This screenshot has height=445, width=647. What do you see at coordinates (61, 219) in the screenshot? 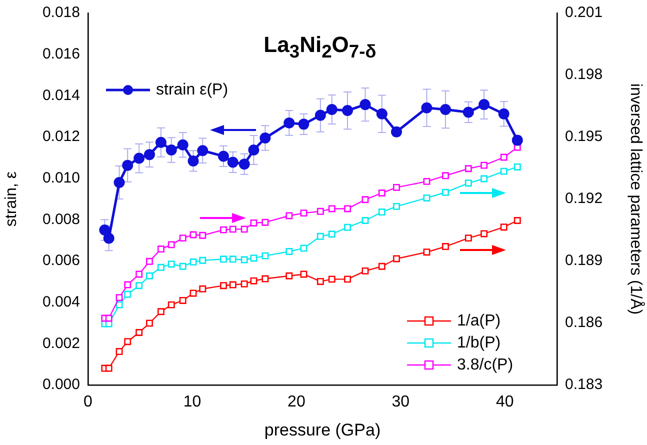
I see `y-tick-label: 0.008` at bounding box center [61, 219].